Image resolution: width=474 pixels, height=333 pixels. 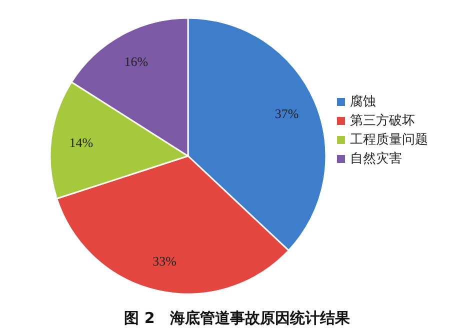 What do you see at coordinates (376, 158) in the screenshot?
I see `legend-label: 自然灾害` at bounding box center [376, 158].